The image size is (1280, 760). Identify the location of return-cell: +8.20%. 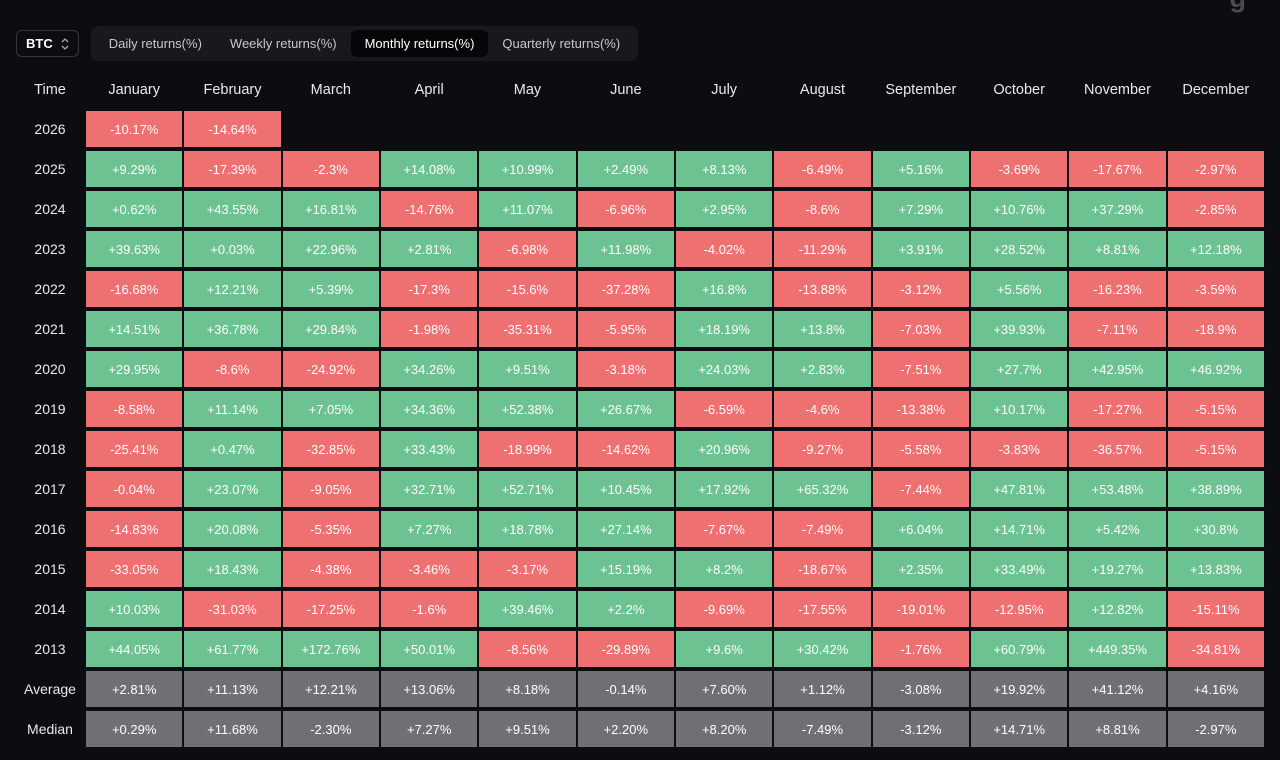
(724, 729).